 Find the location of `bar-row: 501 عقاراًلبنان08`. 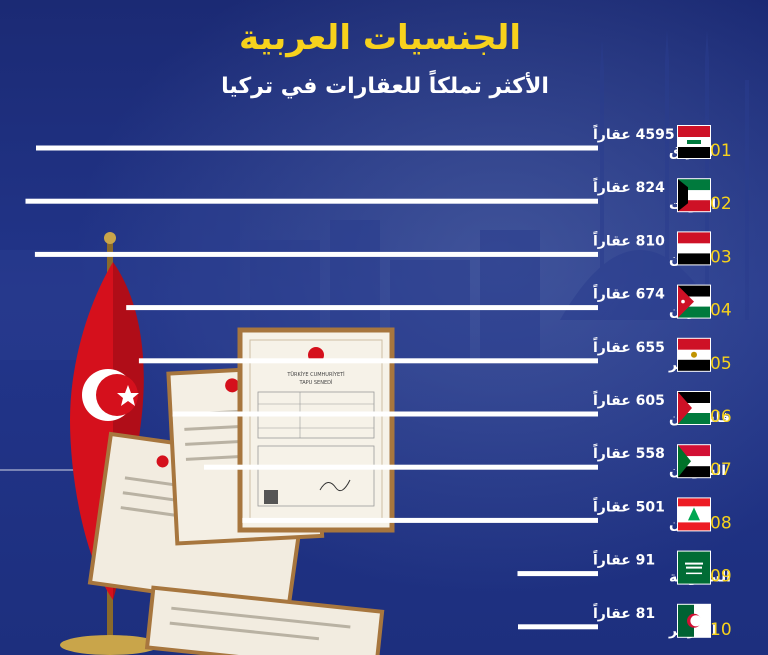

bar-row: 501 عقاراًلبنان08 is located at coordinates (487, 514).